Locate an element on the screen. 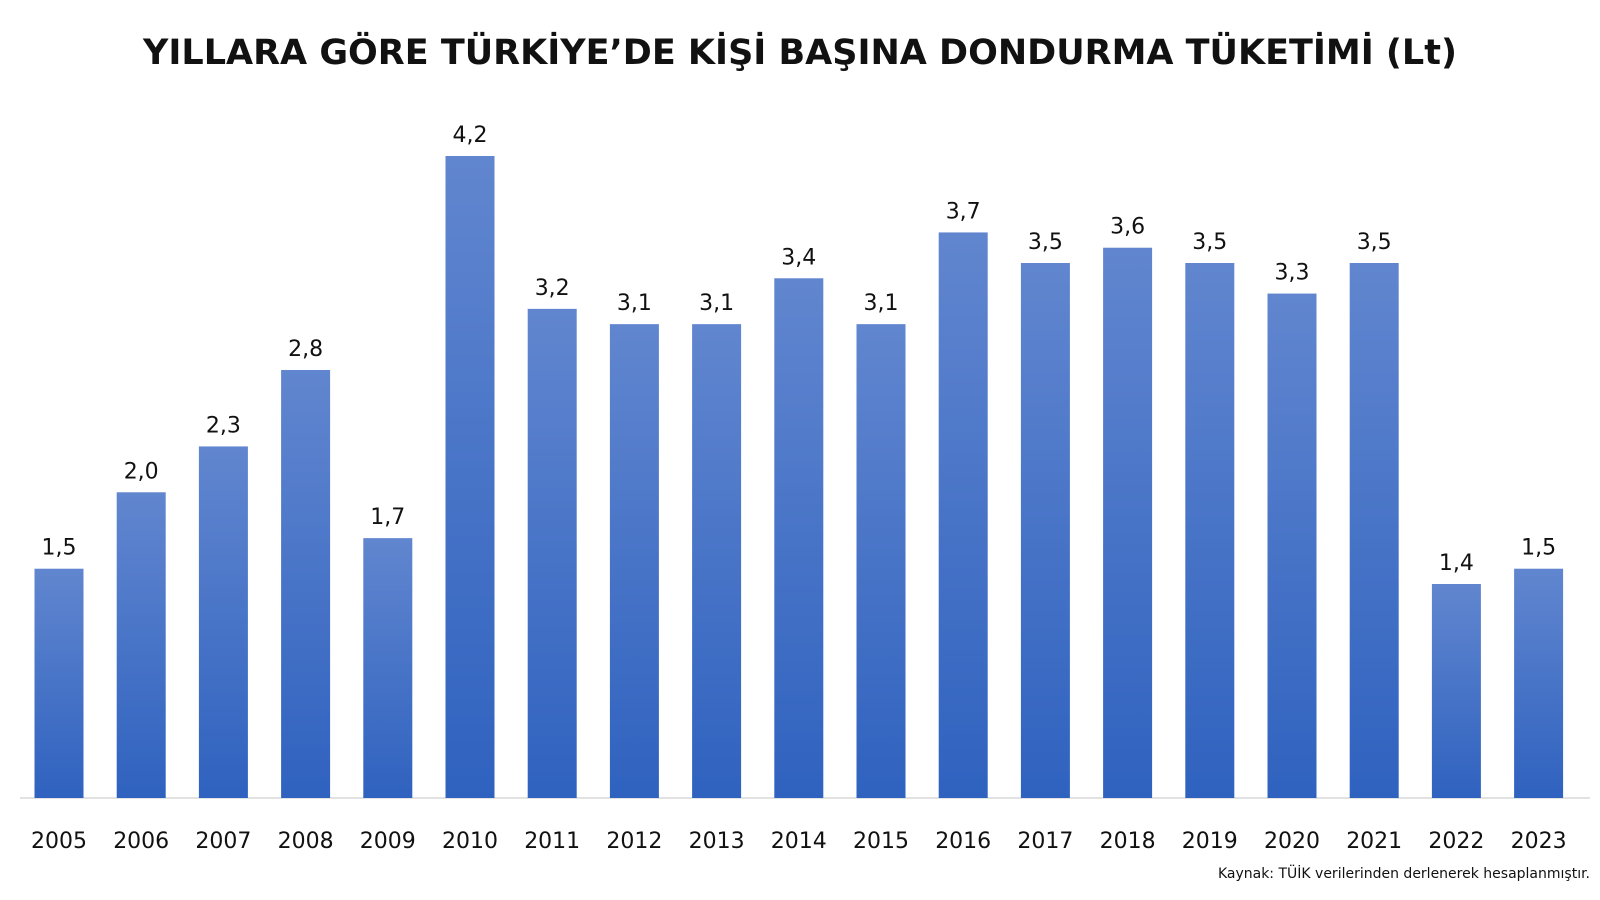 The width and height of the screenshot is (1600, 900). data-label: 2,3 is located at coordinates (223, 425).